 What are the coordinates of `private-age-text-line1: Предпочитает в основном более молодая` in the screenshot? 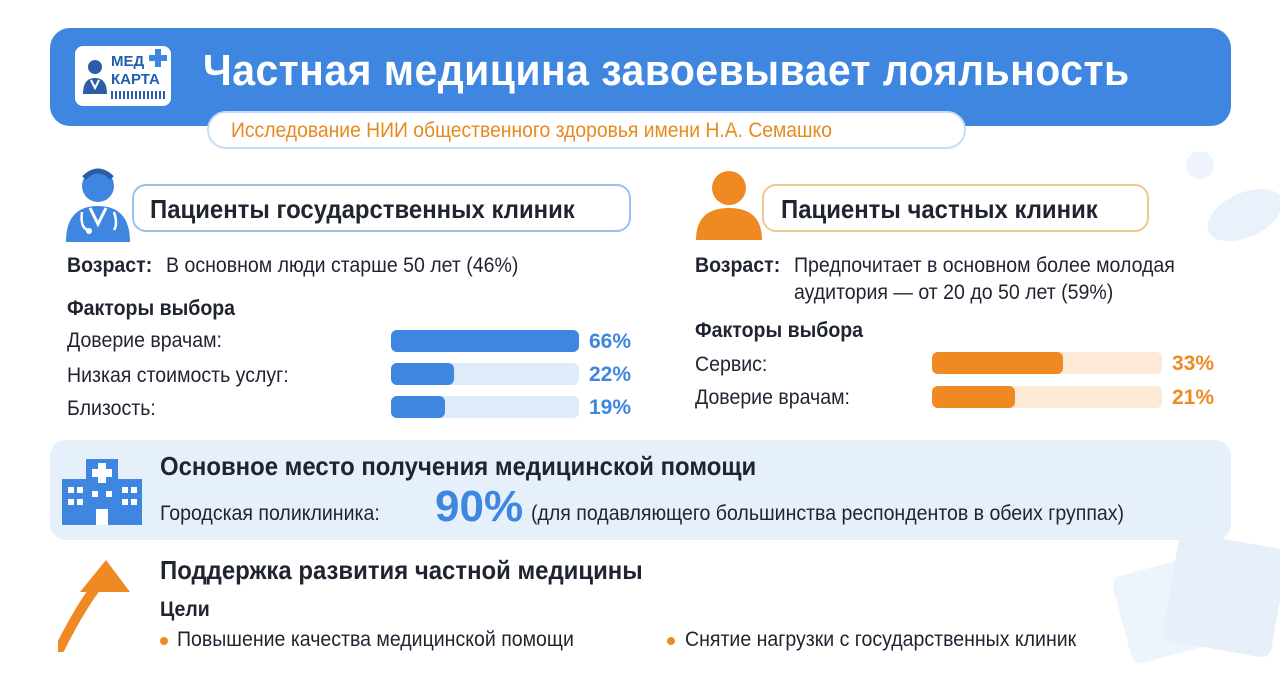 It's located at (984, 265).